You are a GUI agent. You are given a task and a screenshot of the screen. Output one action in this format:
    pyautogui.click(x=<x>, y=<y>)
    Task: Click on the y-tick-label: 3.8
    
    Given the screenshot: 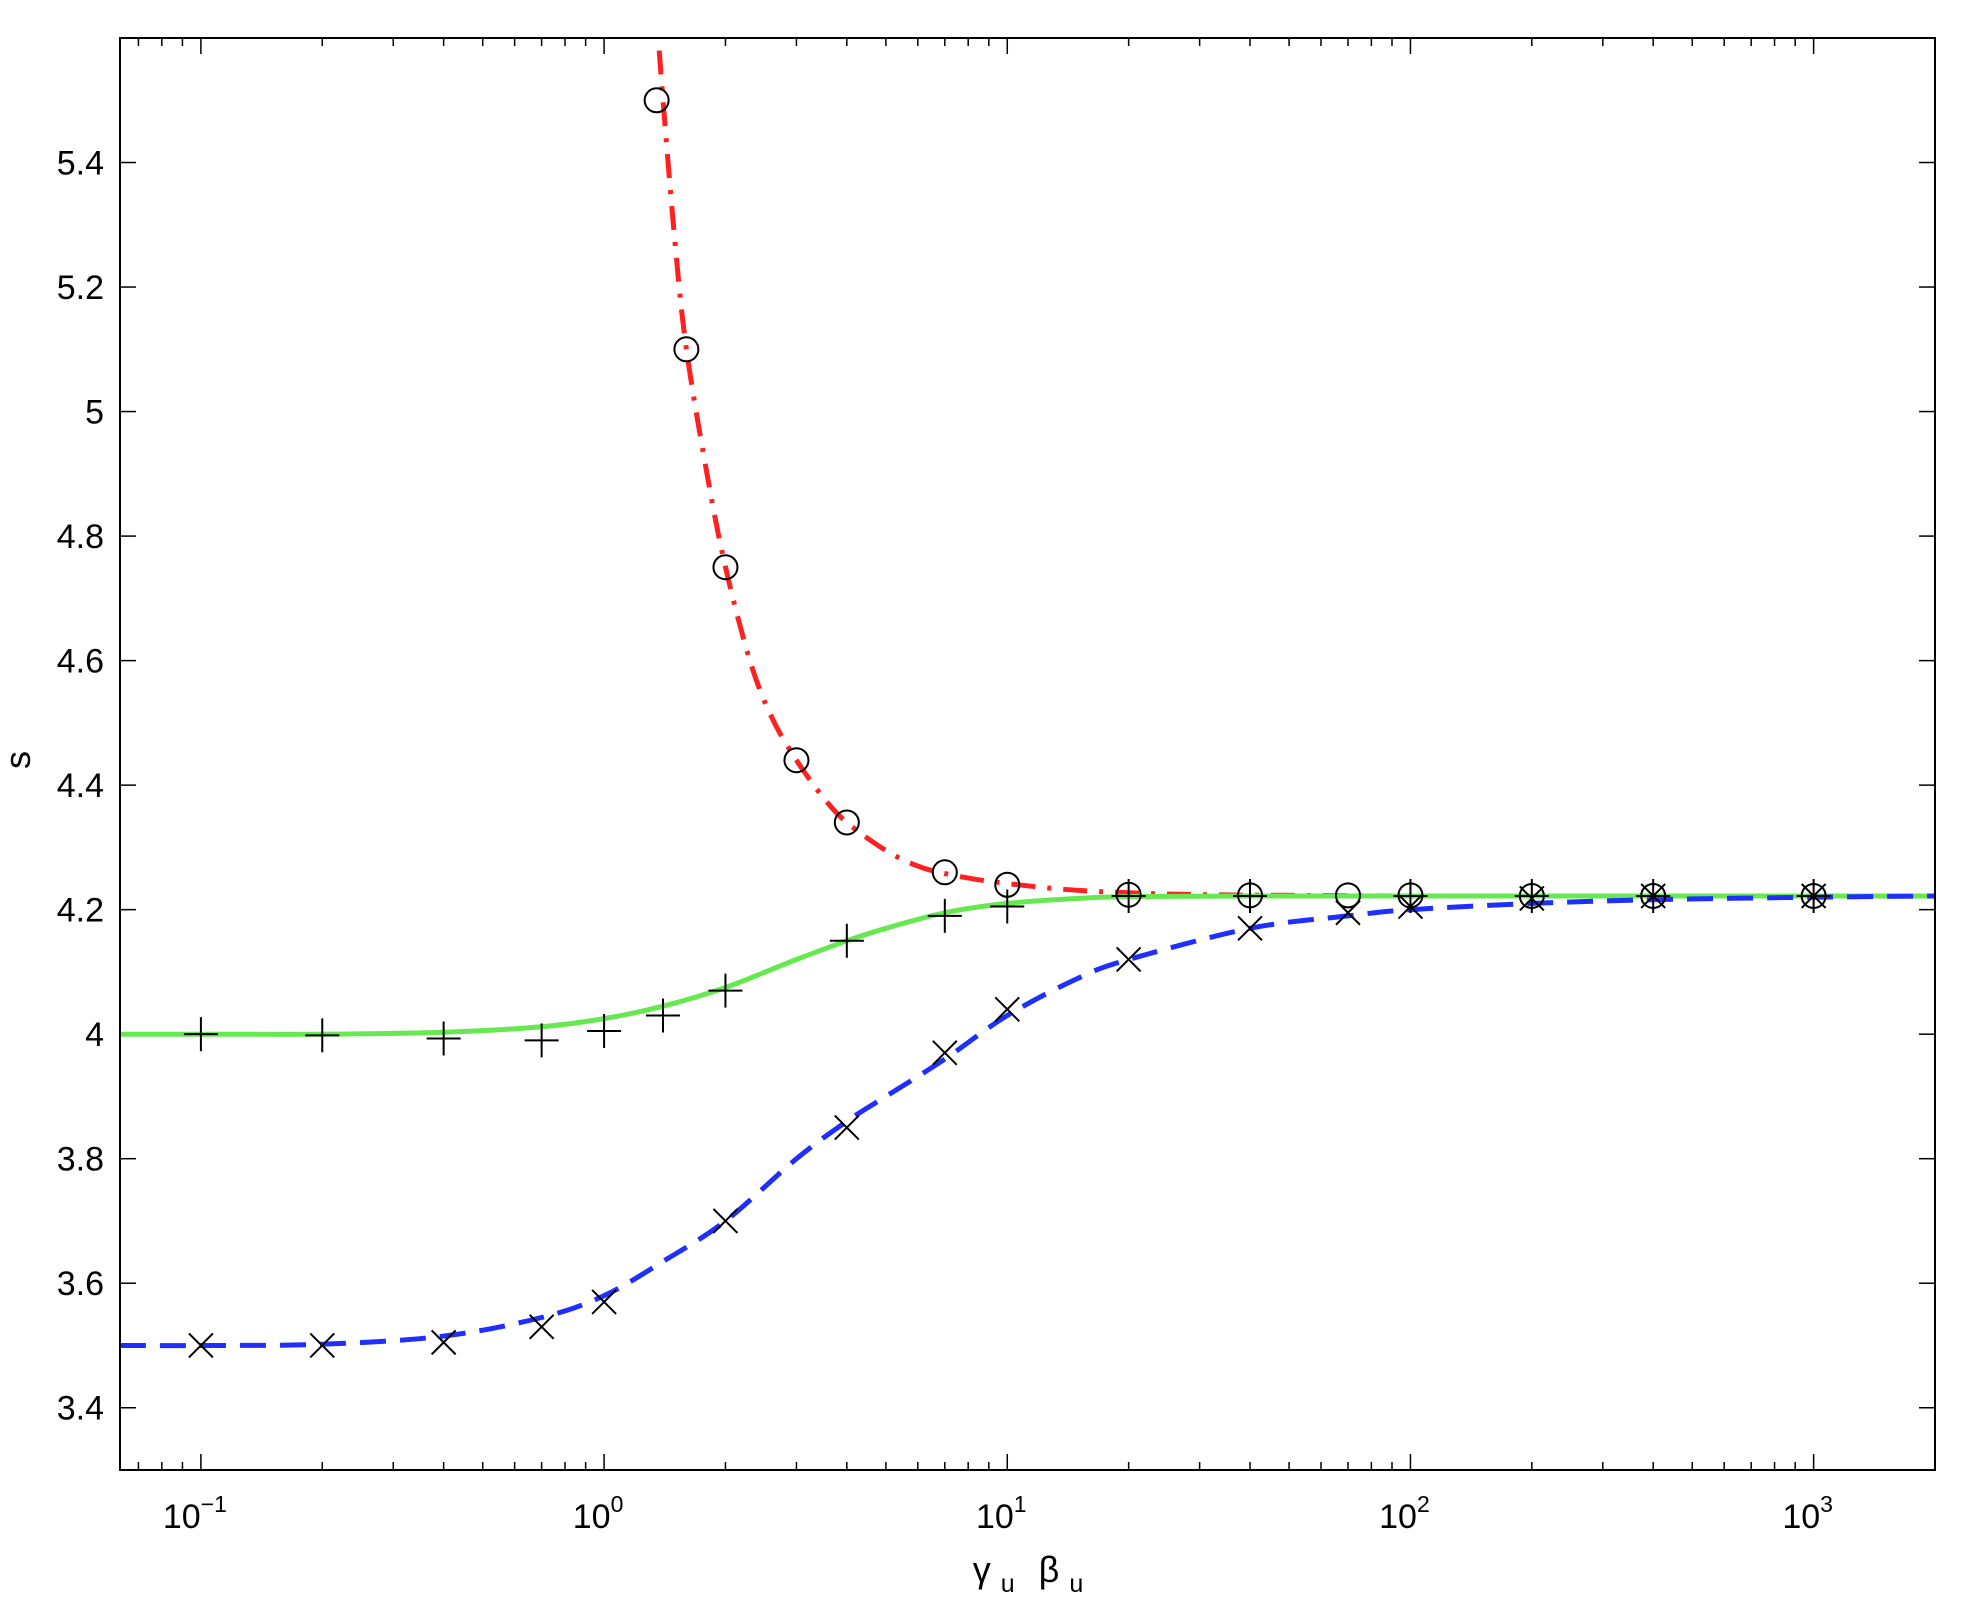 What is the action you would take?
    pyautogui.click(x=80, y=1160)
    